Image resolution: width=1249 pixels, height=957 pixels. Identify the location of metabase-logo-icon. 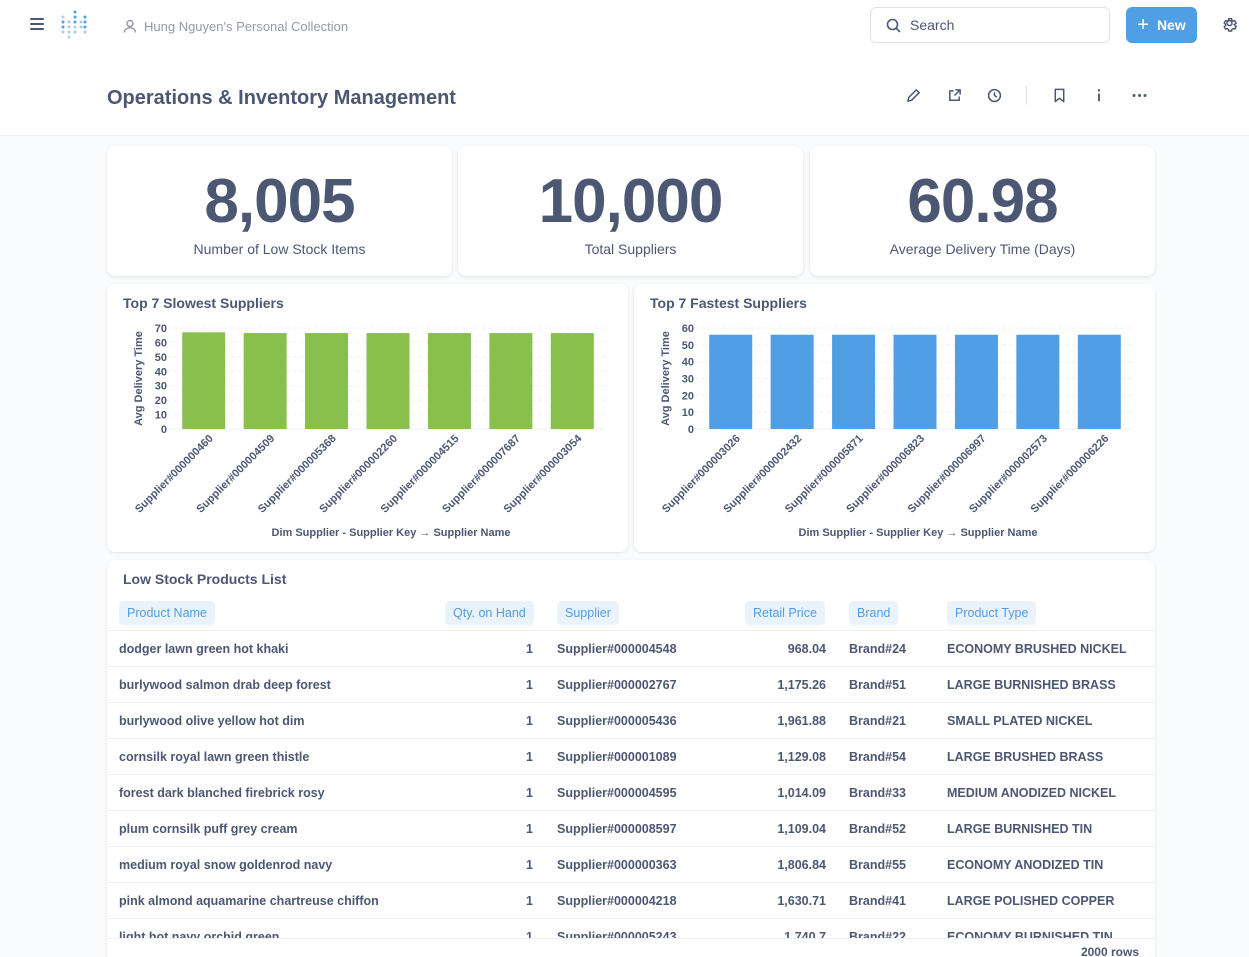
(73, 25).